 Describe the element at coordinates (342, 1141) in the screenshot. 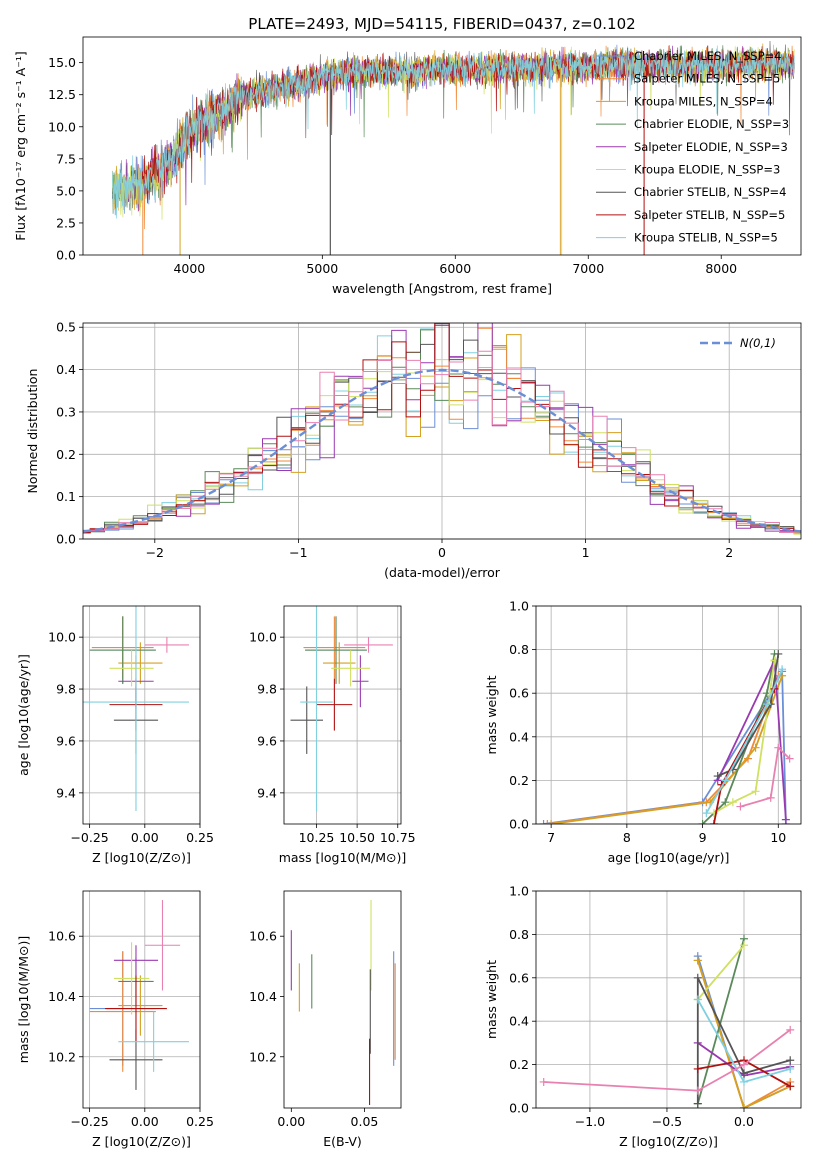

I see `mass-vs-EBV-x-axis-label: E(B-V)` at that location.